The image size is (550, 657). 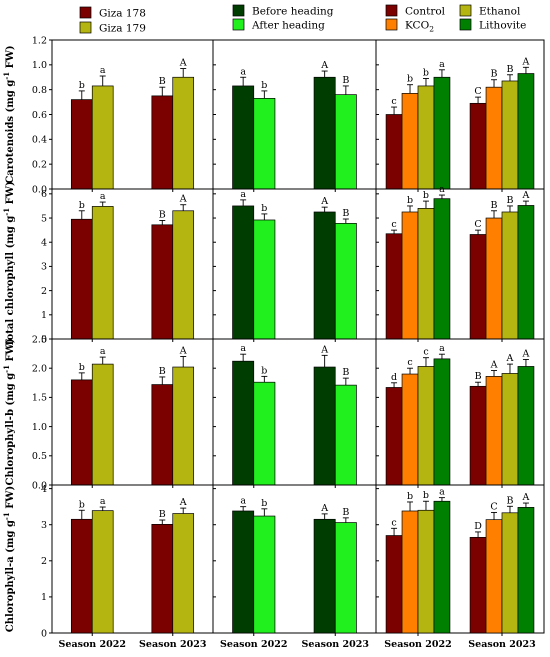 I want to click on y-tick-label: 1.2, so click(x=39, y=40).